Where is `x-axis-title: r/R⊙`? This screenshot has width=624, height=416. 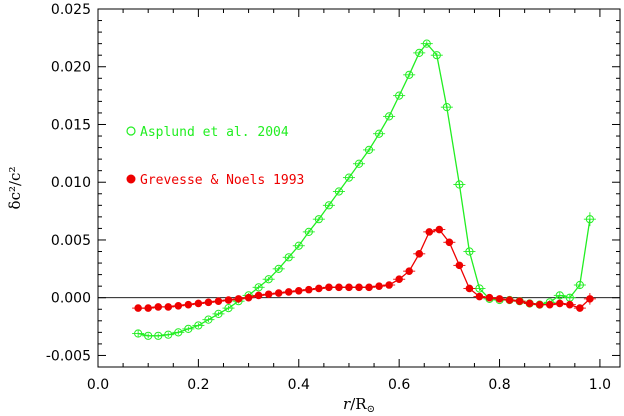 x-axis-title: r/R⊙ is located at coordinates (359, 405).